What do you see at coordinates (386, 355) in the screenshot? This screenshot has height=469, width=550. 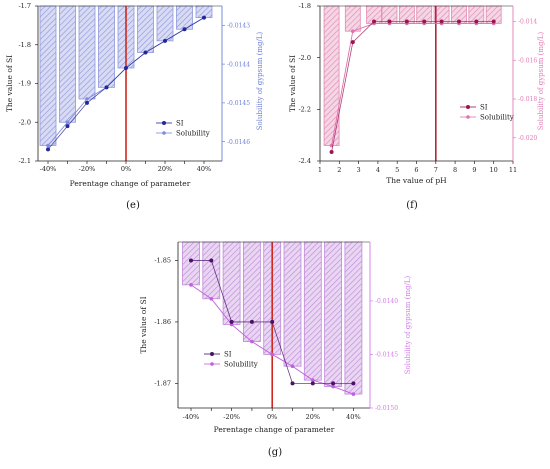 I see `y2-tick-label: -0.0145` at bounding box center [386, 355].